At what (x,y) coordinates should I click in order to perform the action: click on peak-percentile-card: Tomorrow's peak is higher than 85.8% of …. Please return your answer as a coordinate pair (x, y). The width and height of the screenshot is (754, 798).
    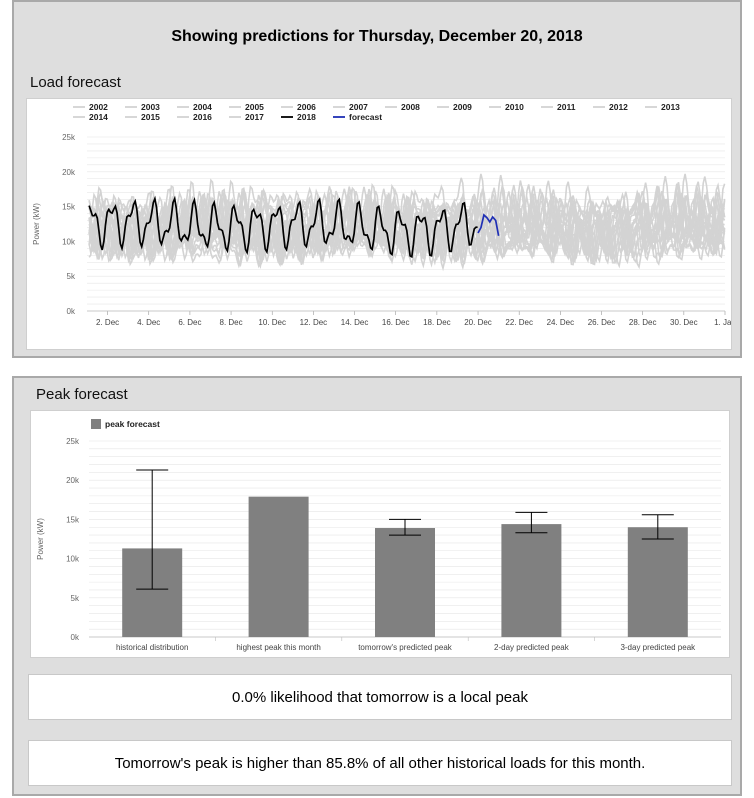
    Looking at the image, I should click on (380, 763).